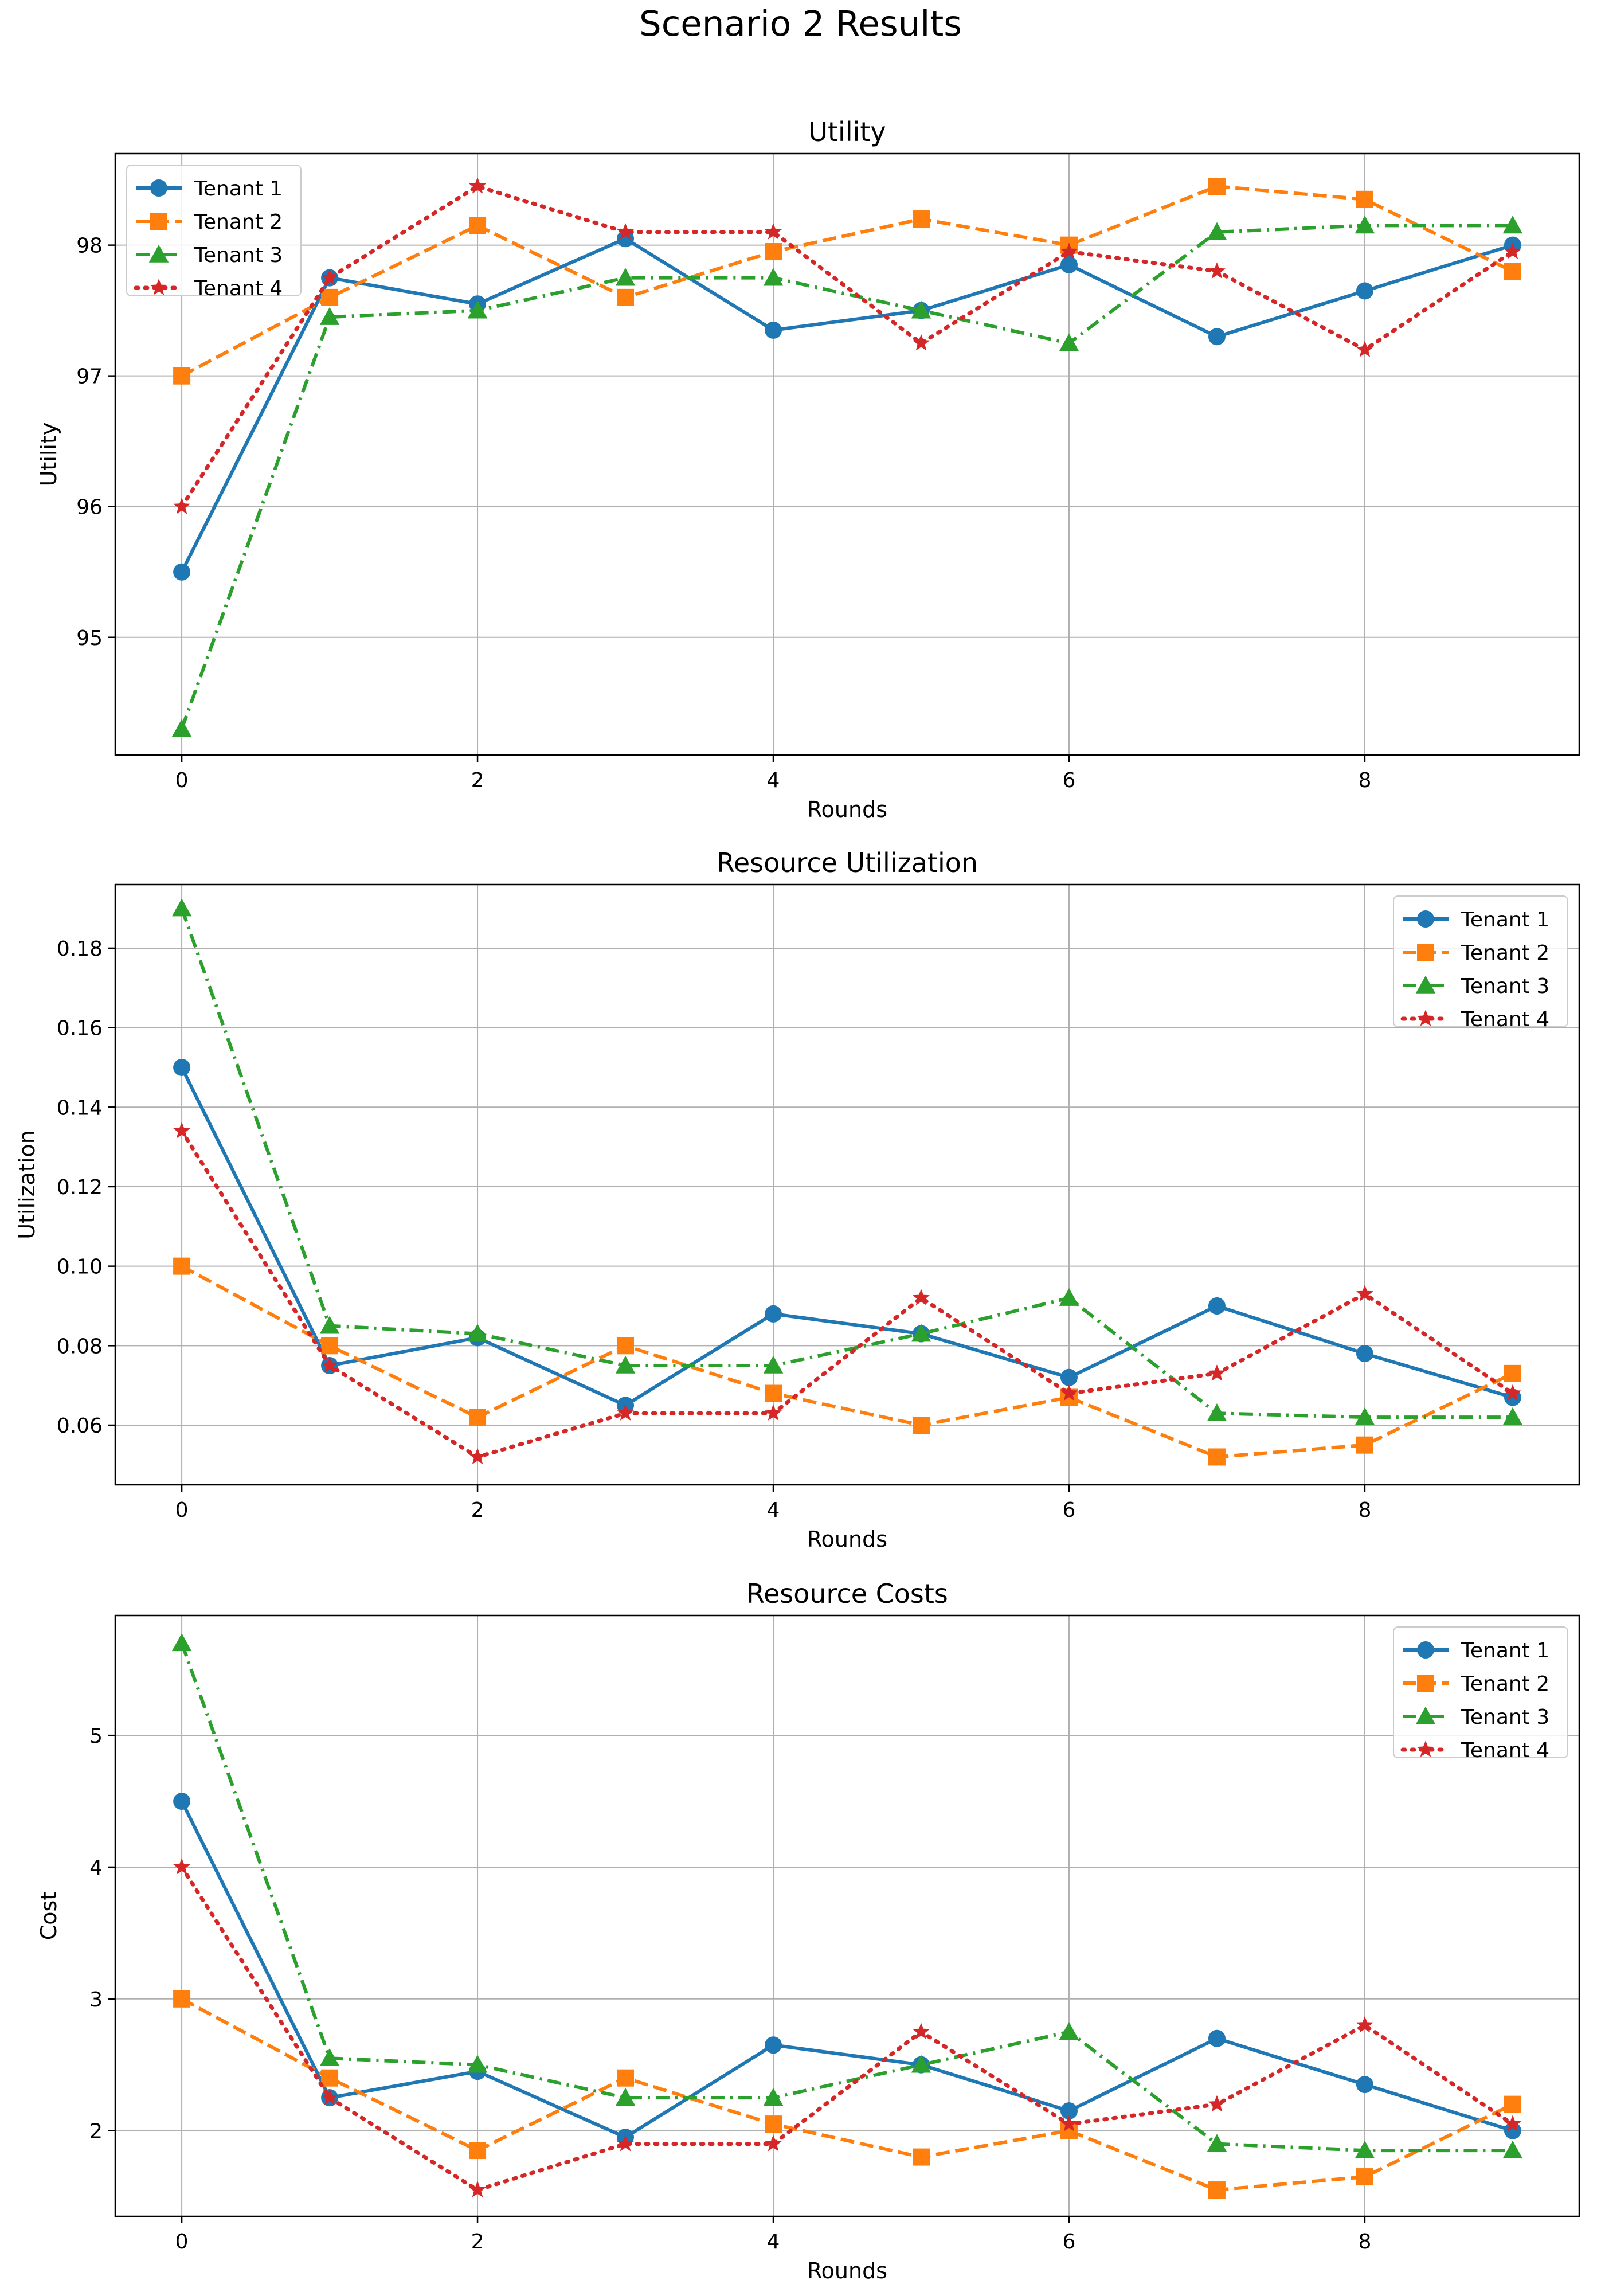  I want to click on y-axis-label: Utility, so click(48, 455).